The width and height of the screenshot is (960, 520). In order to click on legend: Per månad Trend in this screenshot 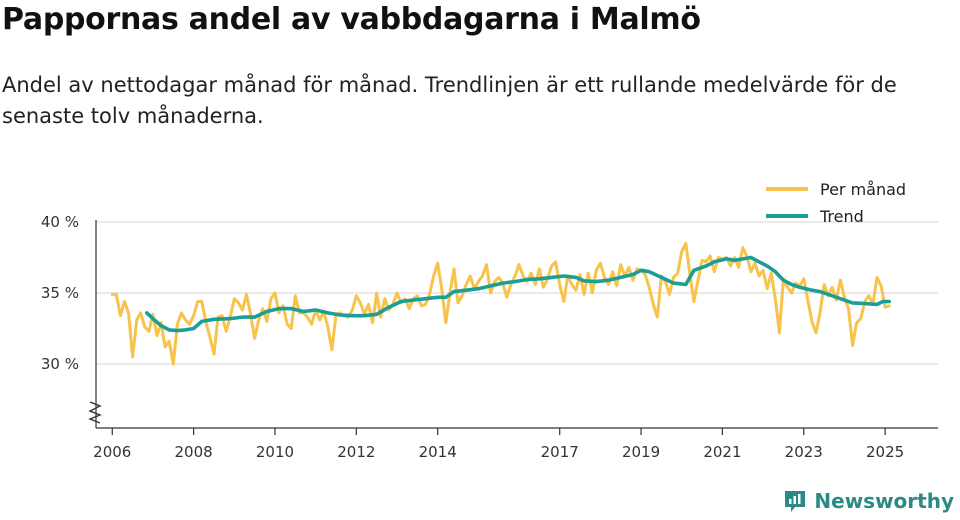, I will do `click(836, 203)`.